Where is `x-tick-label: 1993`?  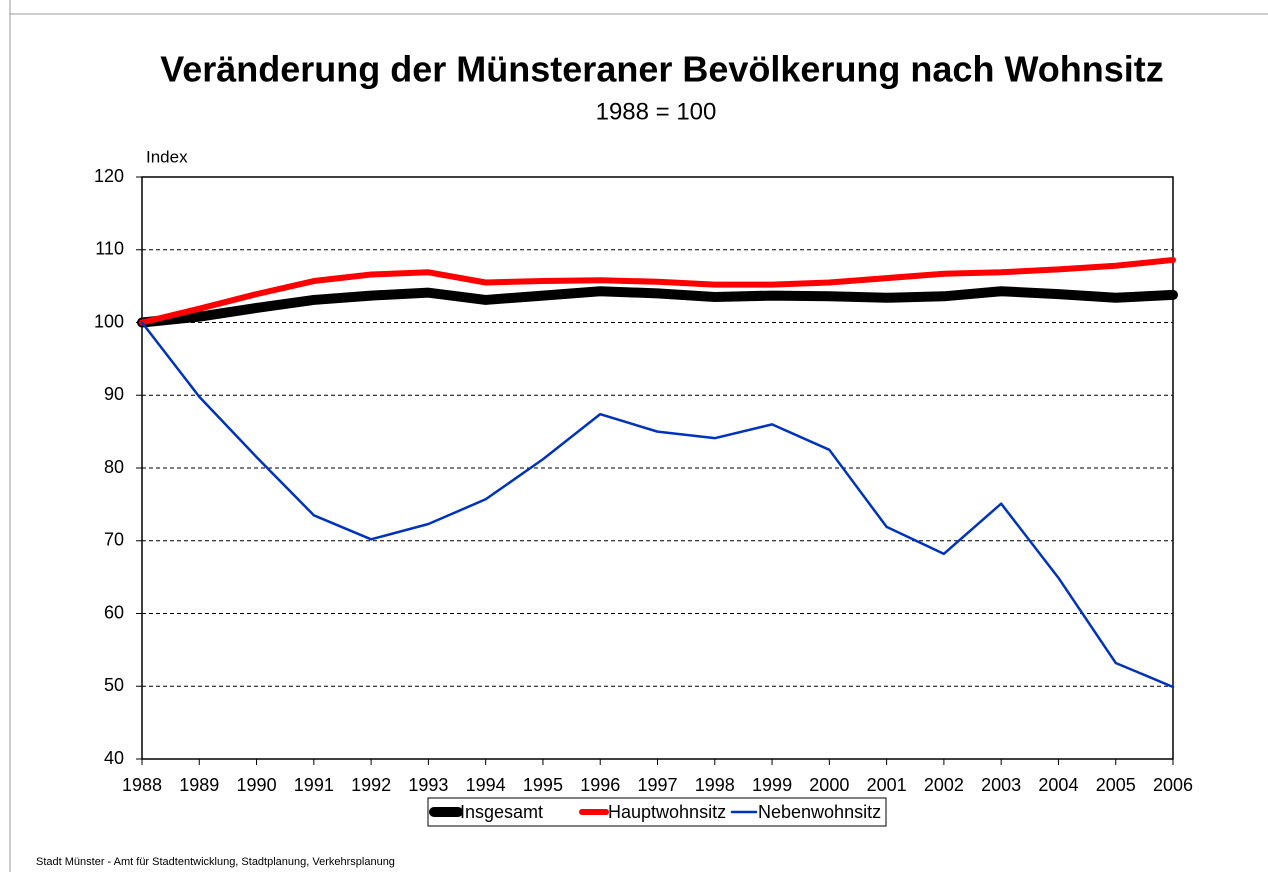 x-tick-label: 1993 is located at coordinates (428, 785).